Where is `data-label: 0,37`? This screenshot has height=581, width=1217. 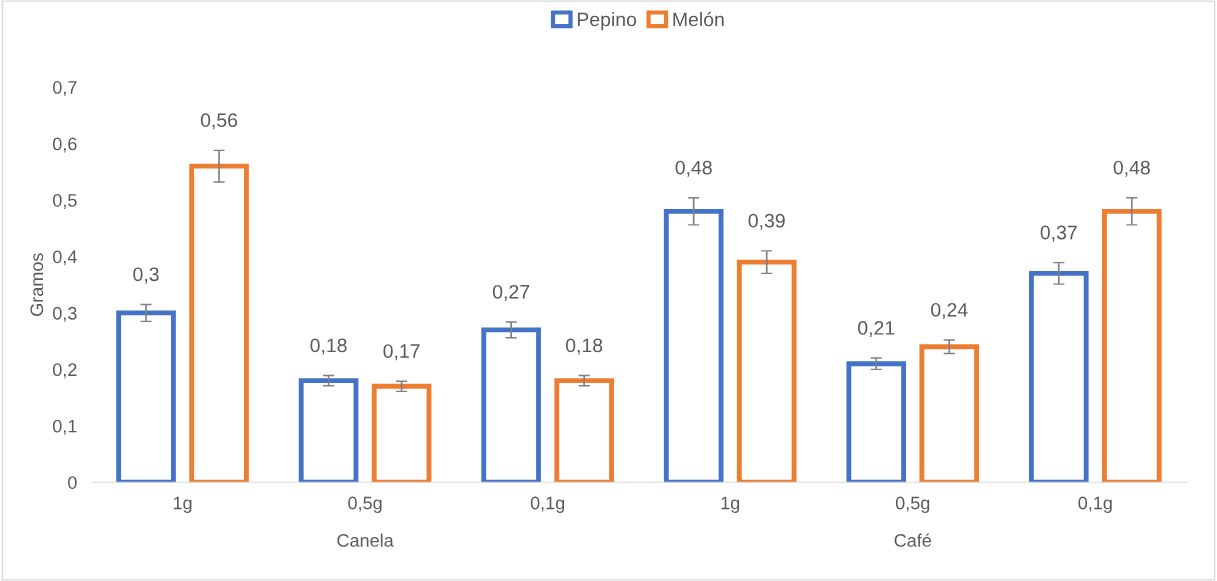 data-label: 0,37 is located at coordinates (1058, 233).